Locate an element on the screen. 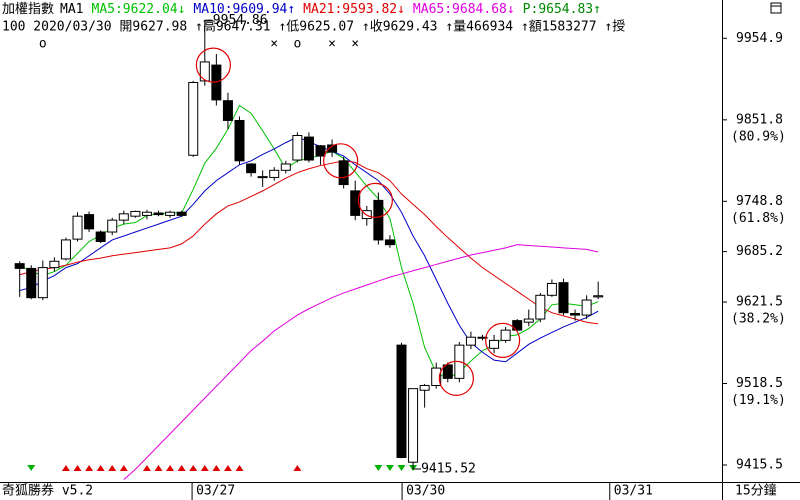 This screenshot has height=500, width=800. annotation: 9415.52 is located at coordinates (448, 468).